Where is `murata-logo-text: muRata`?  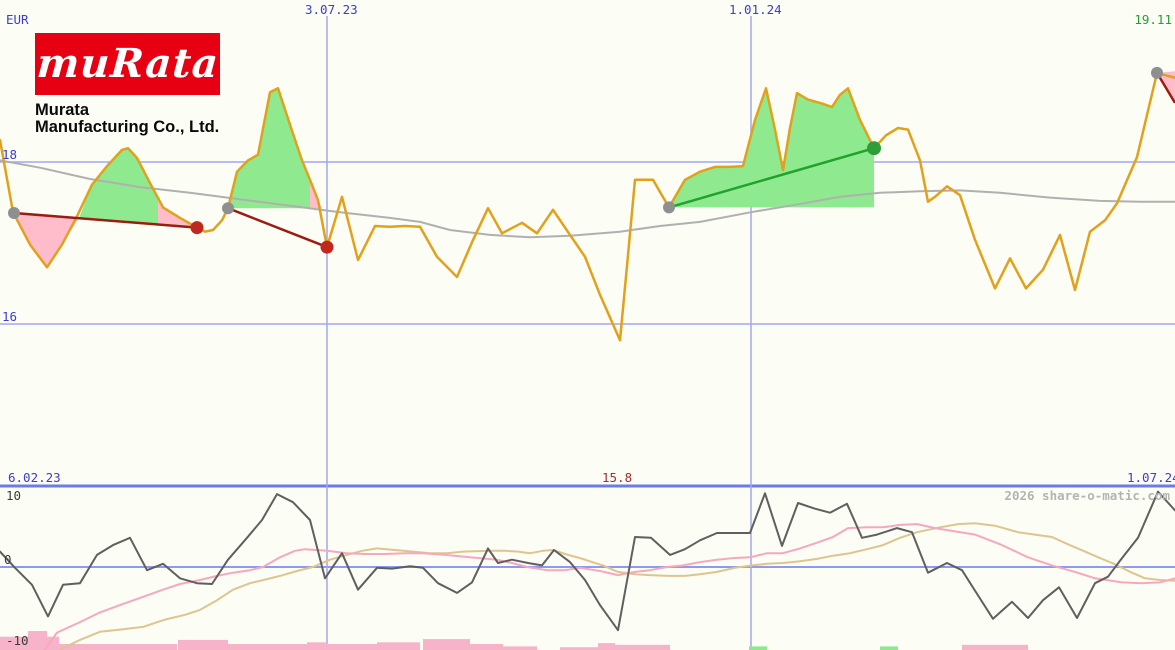 murata-logo-text: muRata is located at coordinates (127, 63).